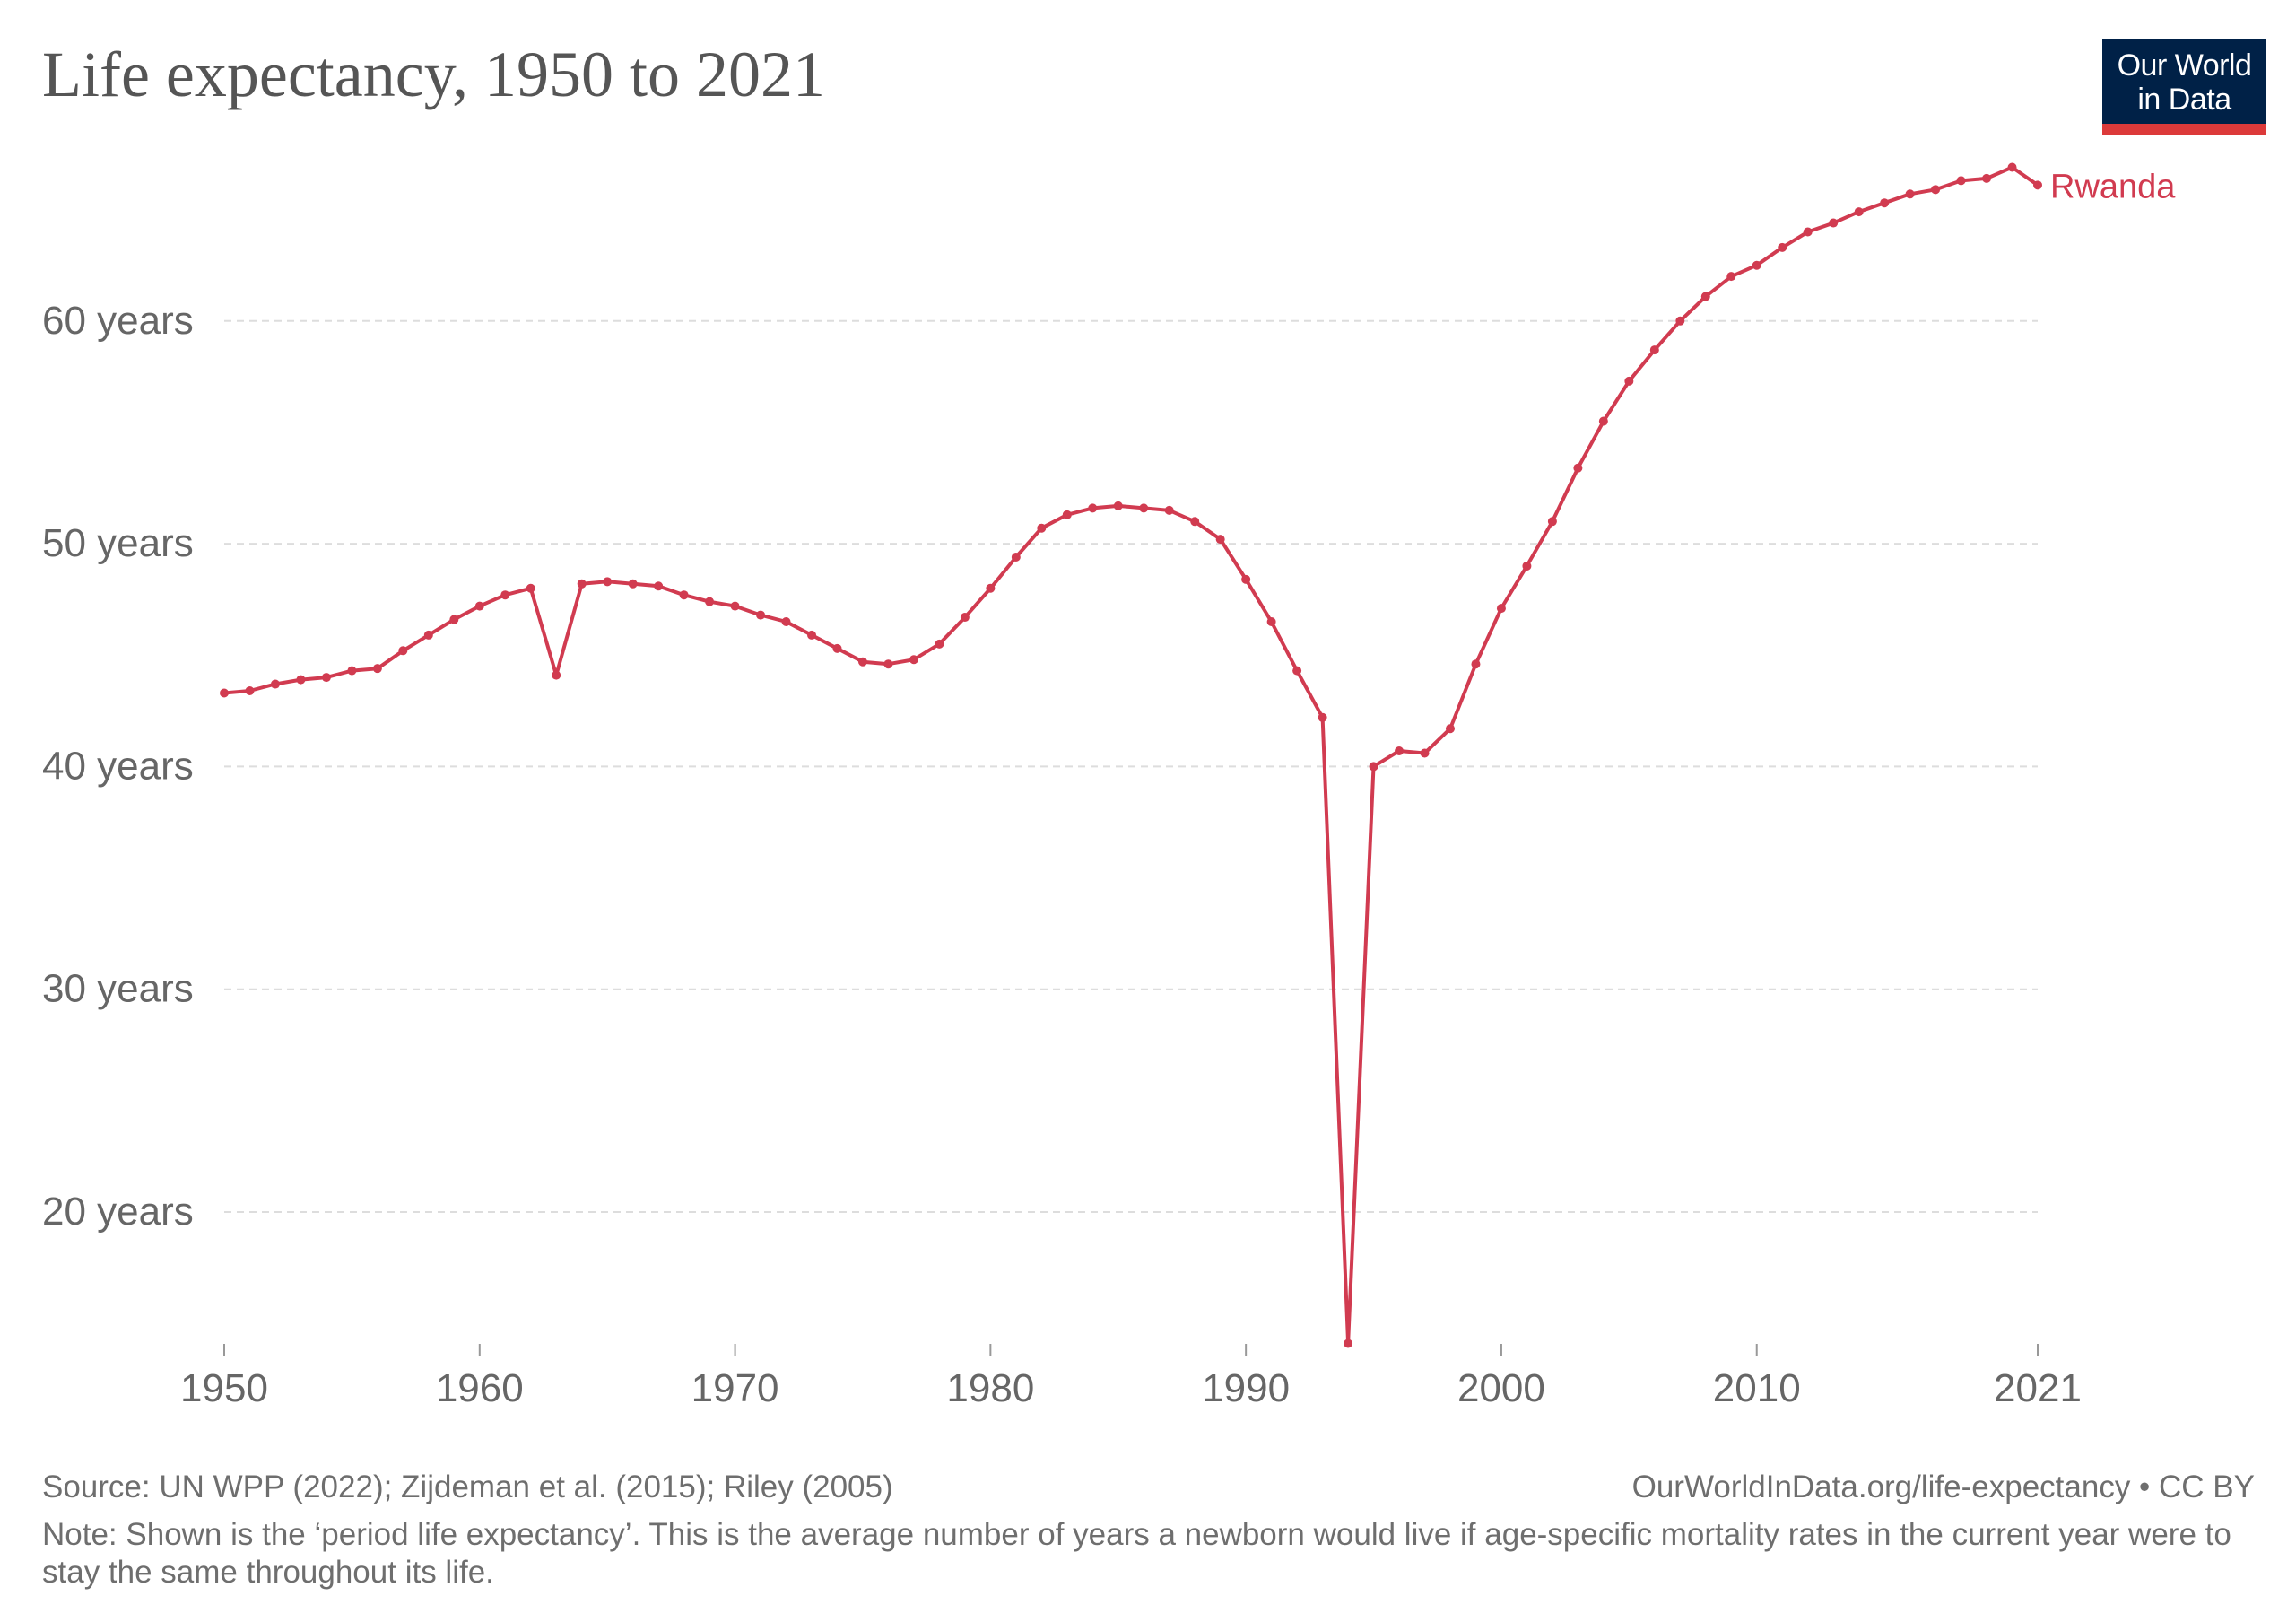 This screenshot has width=2296, height=1622. I want to click on x-tick-label: 1990, so click(1246, 1388).